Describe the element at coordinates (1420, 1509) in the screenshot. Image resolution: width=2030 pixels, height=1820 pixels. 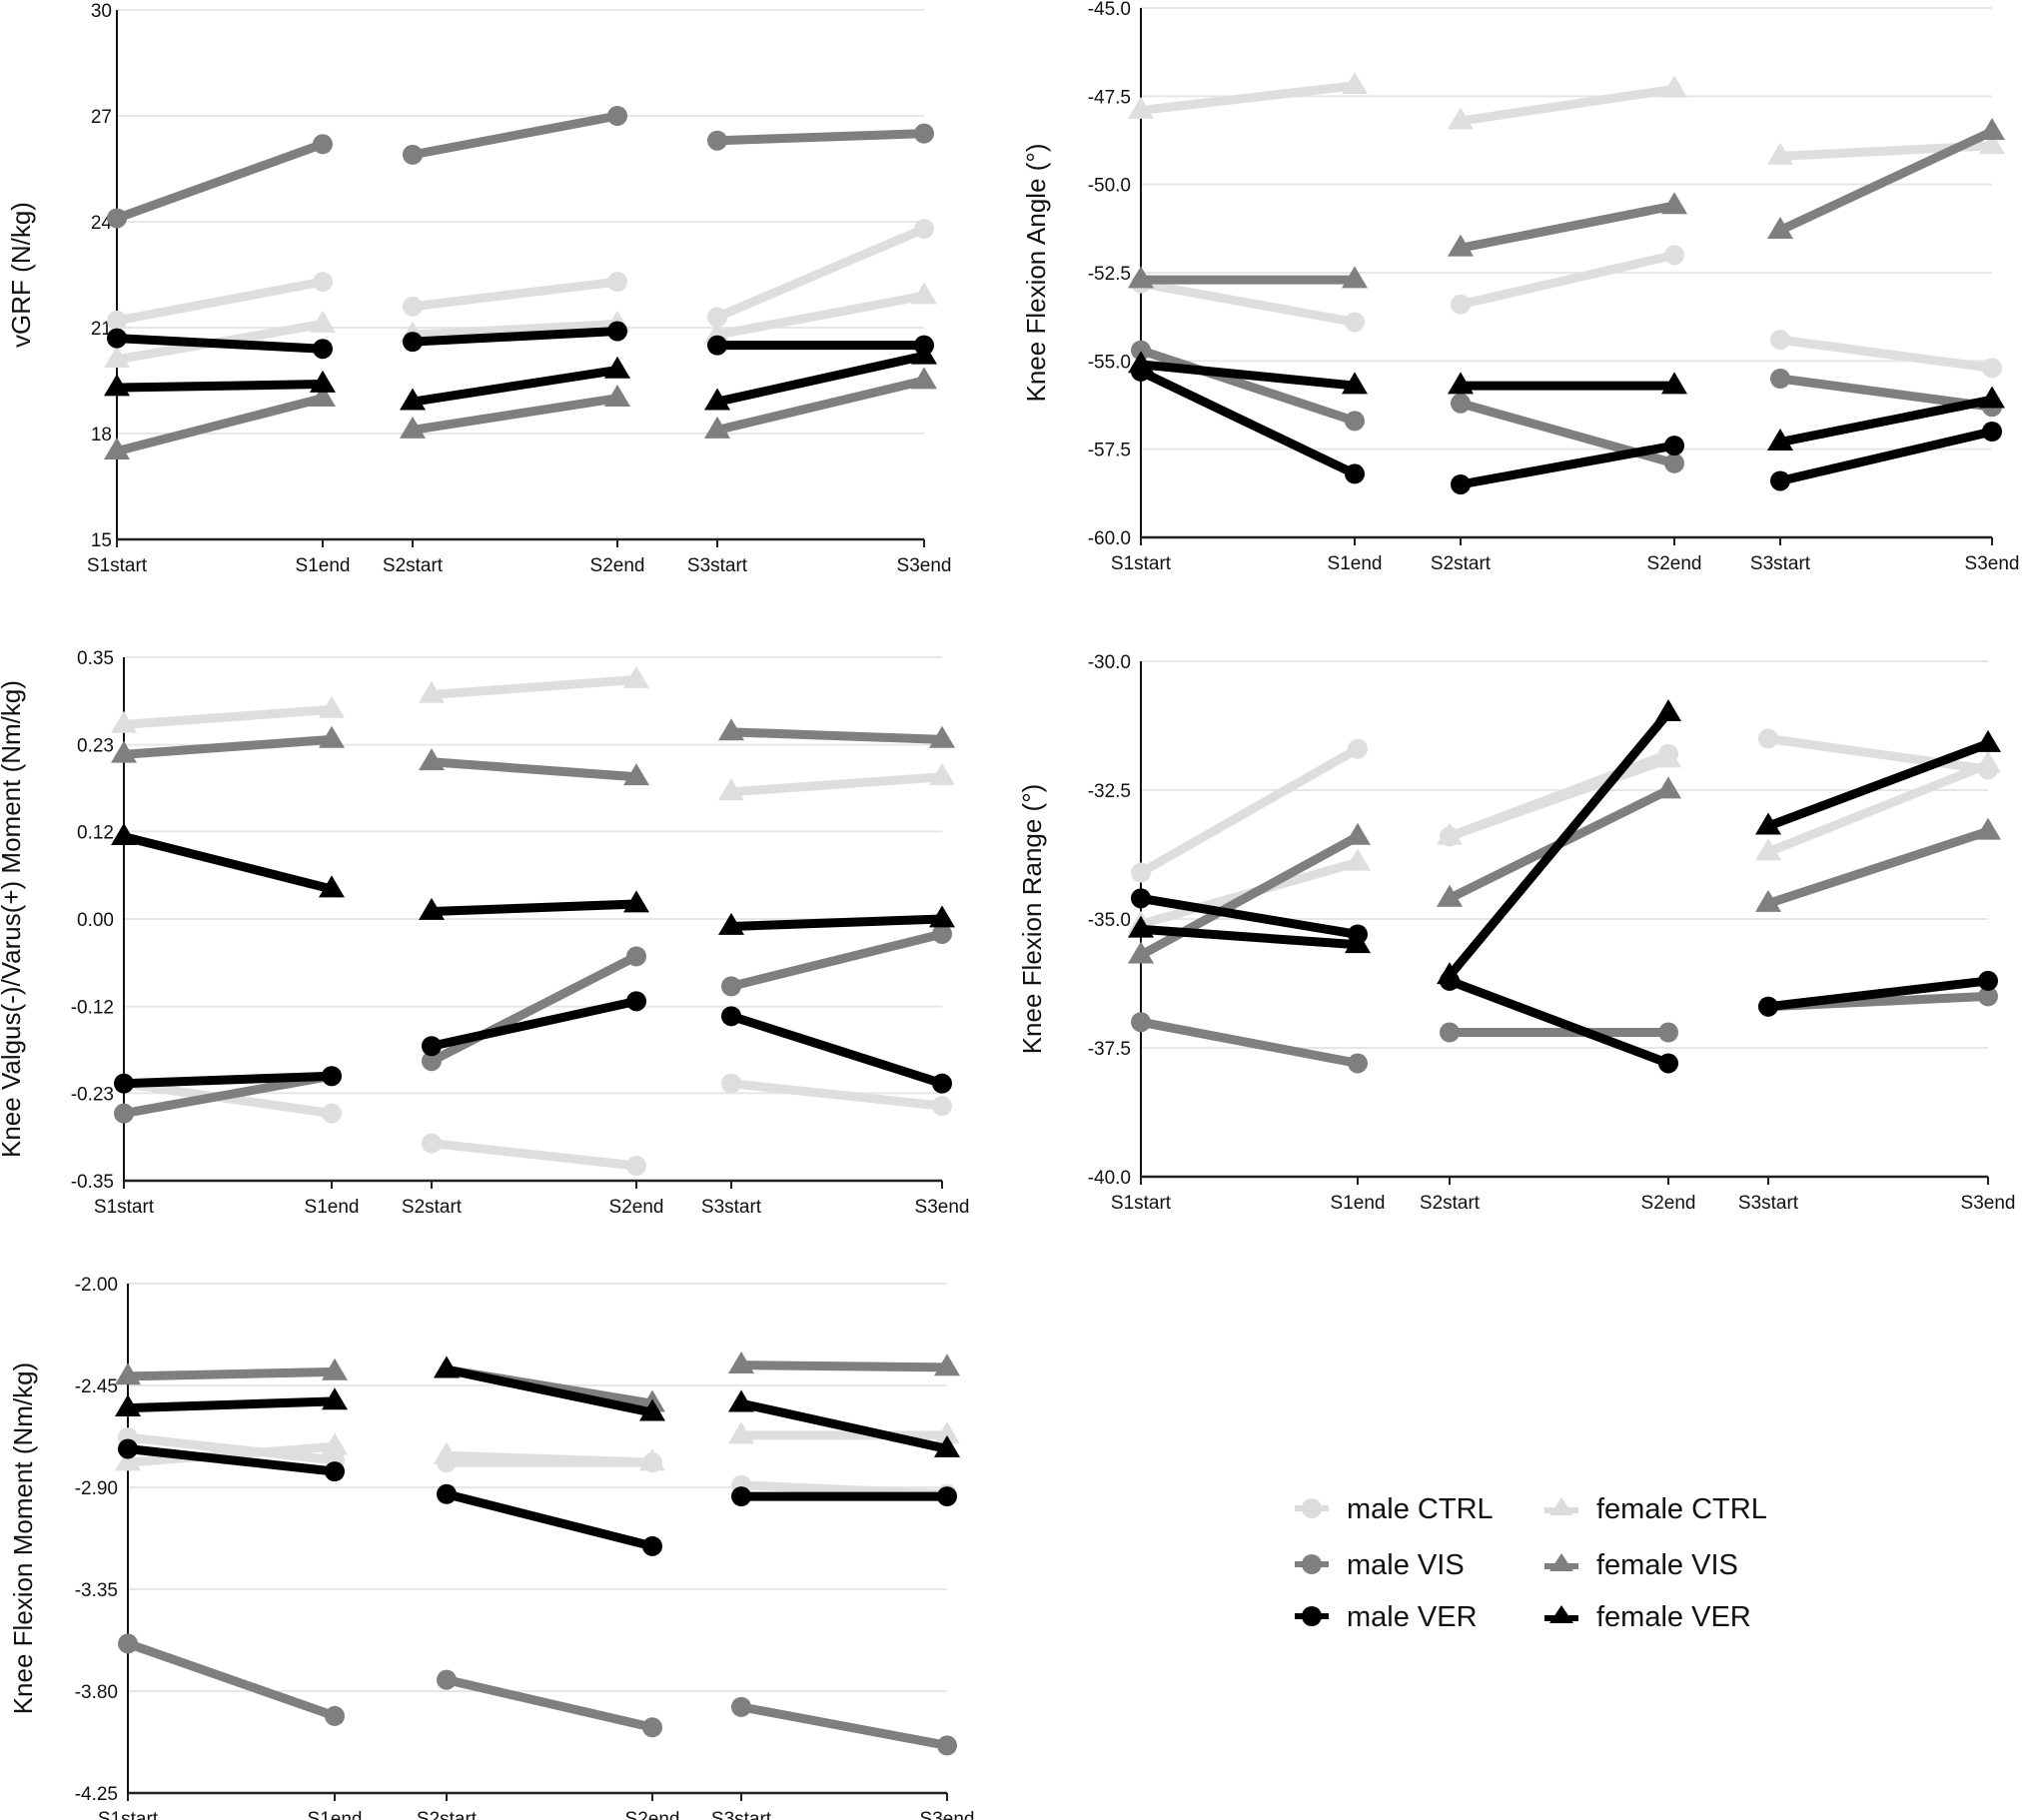
I see `legend-label: male CTRL` at that location.